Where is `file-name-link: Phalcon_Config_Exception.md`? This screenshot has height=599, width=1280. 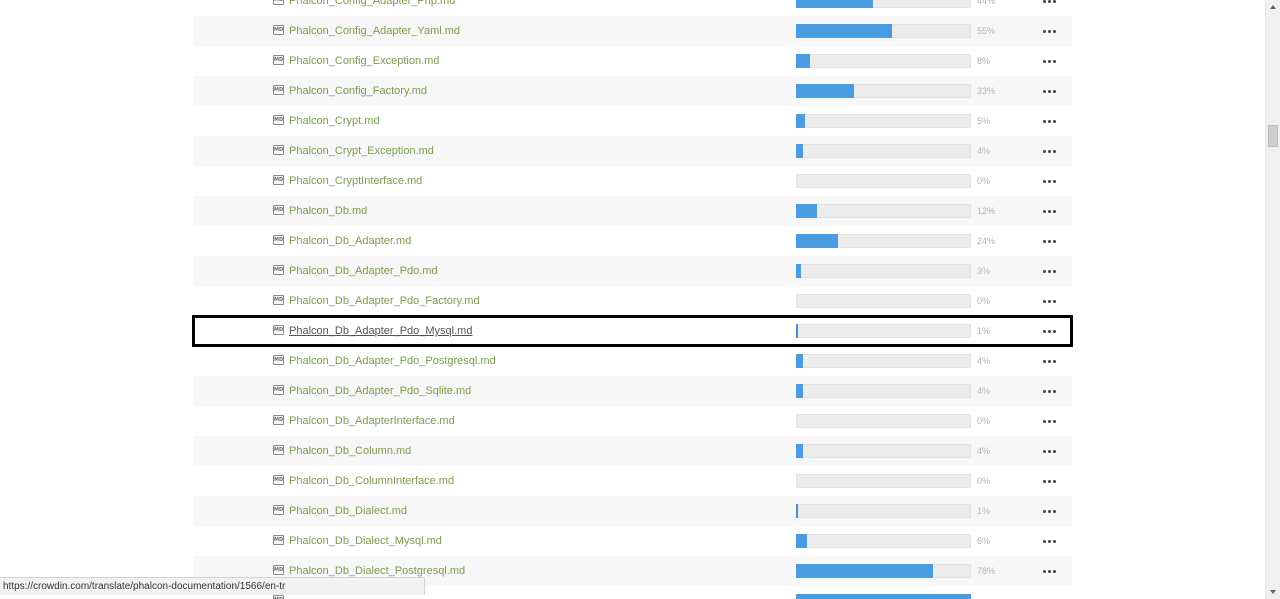 file-name-link: Phalcon_Config_Exception.md is located at coordinates (364, 61).